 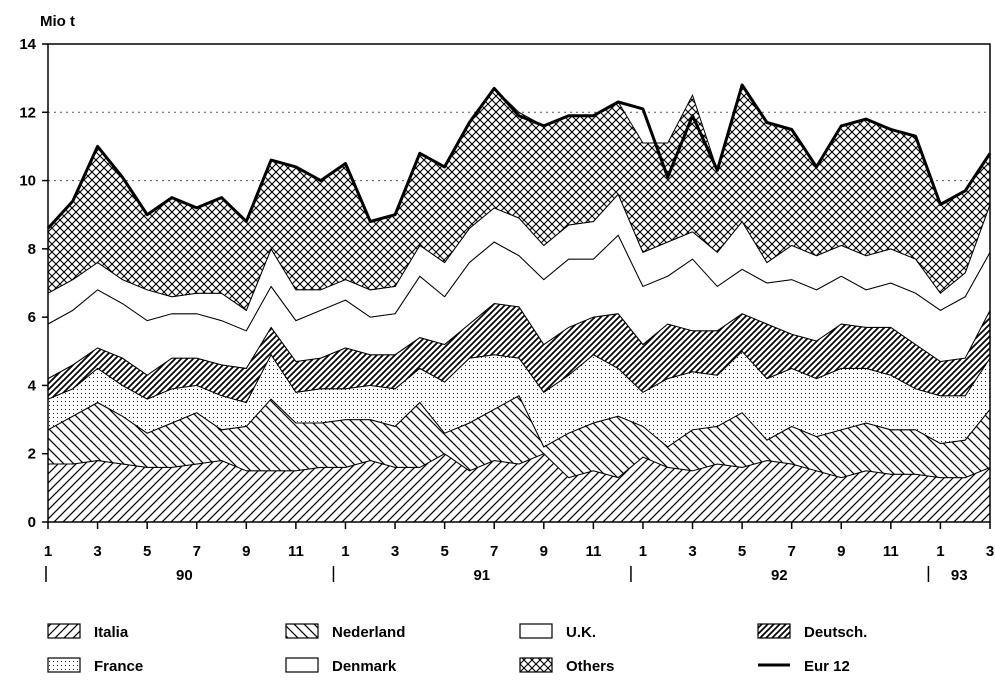 I want to click on x-tick-label-7: 3, so click(x=395, y=551).